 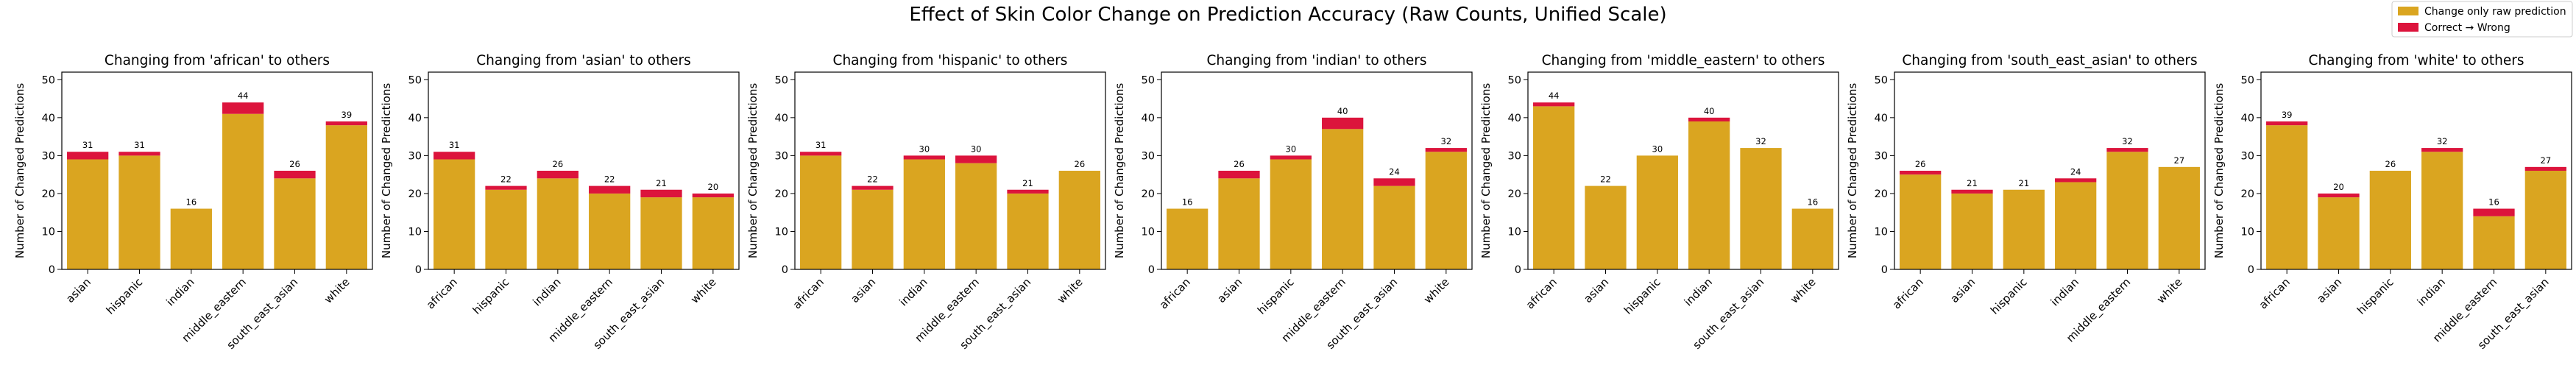 I want to click on data-label-middle_eastern: 40, so click(x=1342, y=111).